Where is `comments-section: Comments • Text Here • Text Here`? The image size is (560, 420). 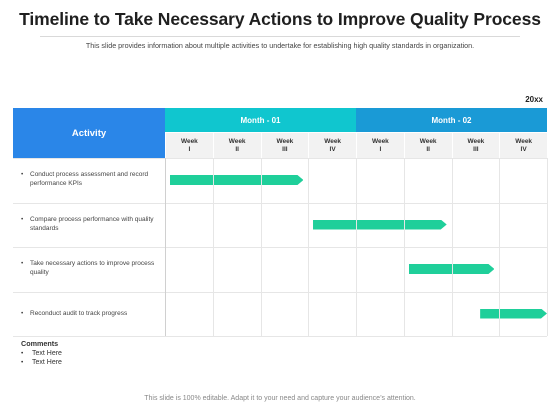 comments-section: Comments • Text Here • Text Here is located at coordinates (41, 353).